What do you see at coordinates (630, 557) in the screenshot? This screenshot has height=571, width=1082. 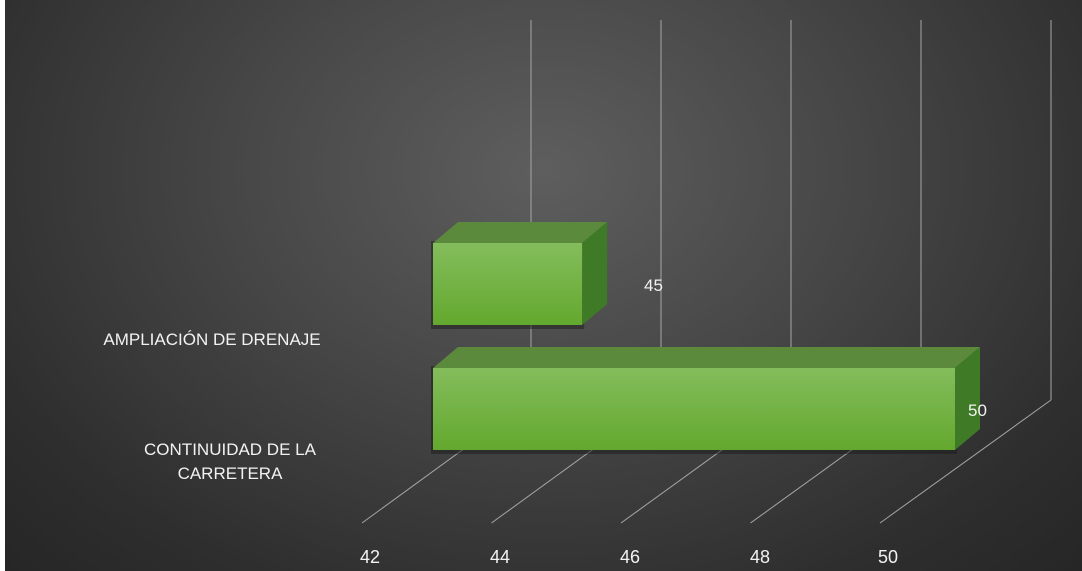 I see `x-tick-label: 46` at bounding box center [630, 557].